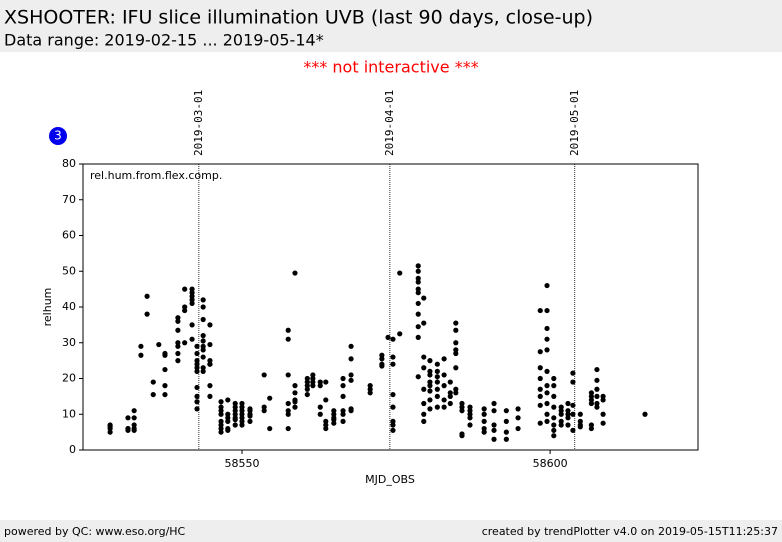 Image resolution: width=782 pixels, height=542 pixels. What do you see at coordinates (69, 306) in the screenshot?
I see `y-tick-label: 40` at bounding box center [69, 306].